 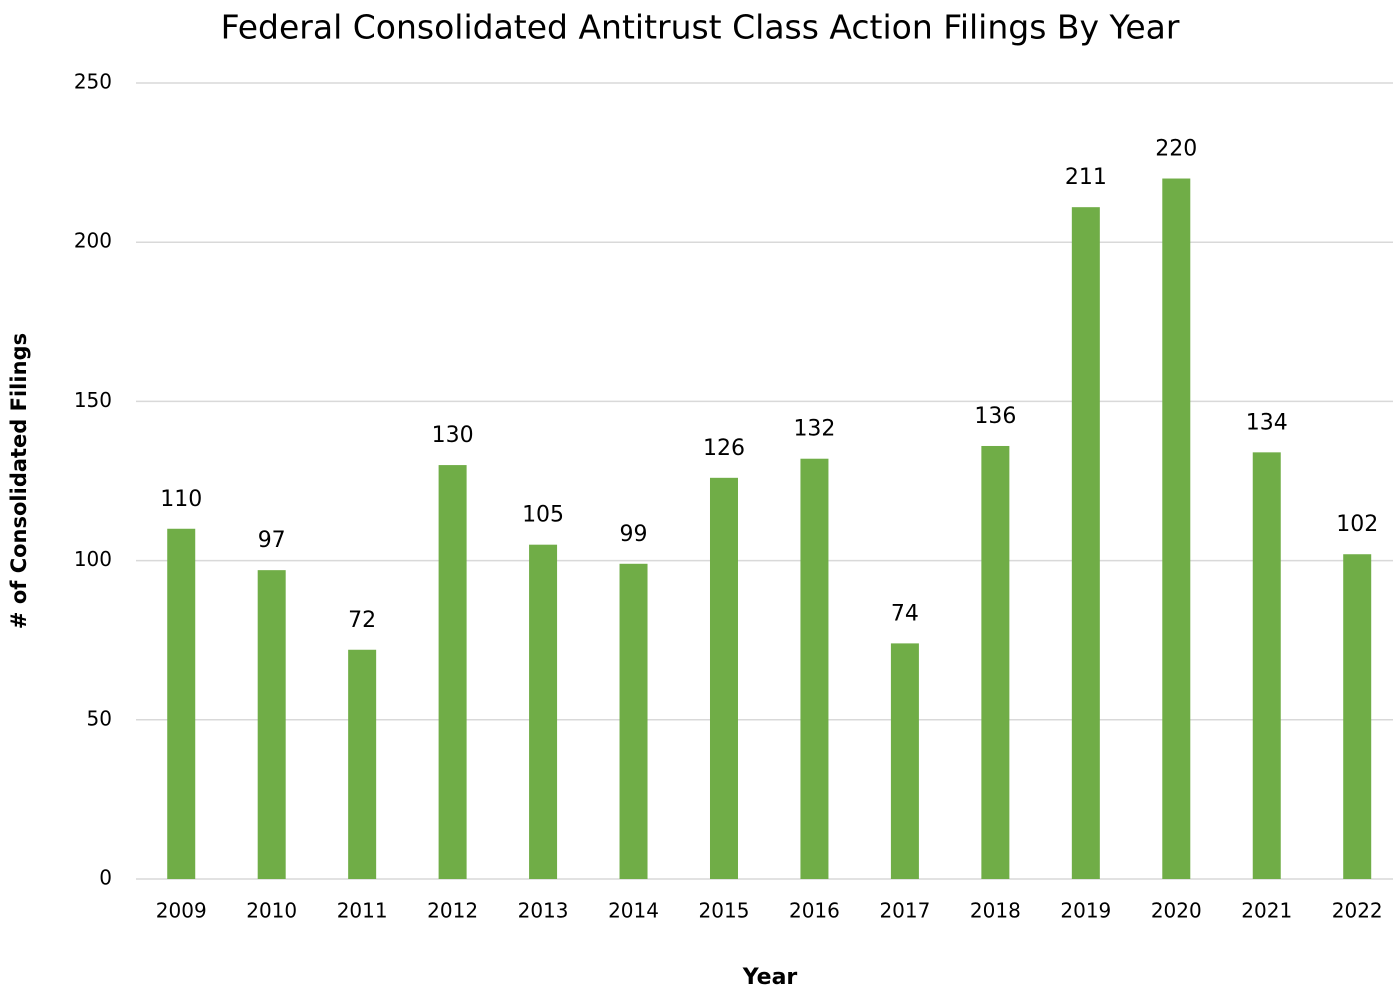 I want to click on data-label: 211, so click(x=1086, y=177).